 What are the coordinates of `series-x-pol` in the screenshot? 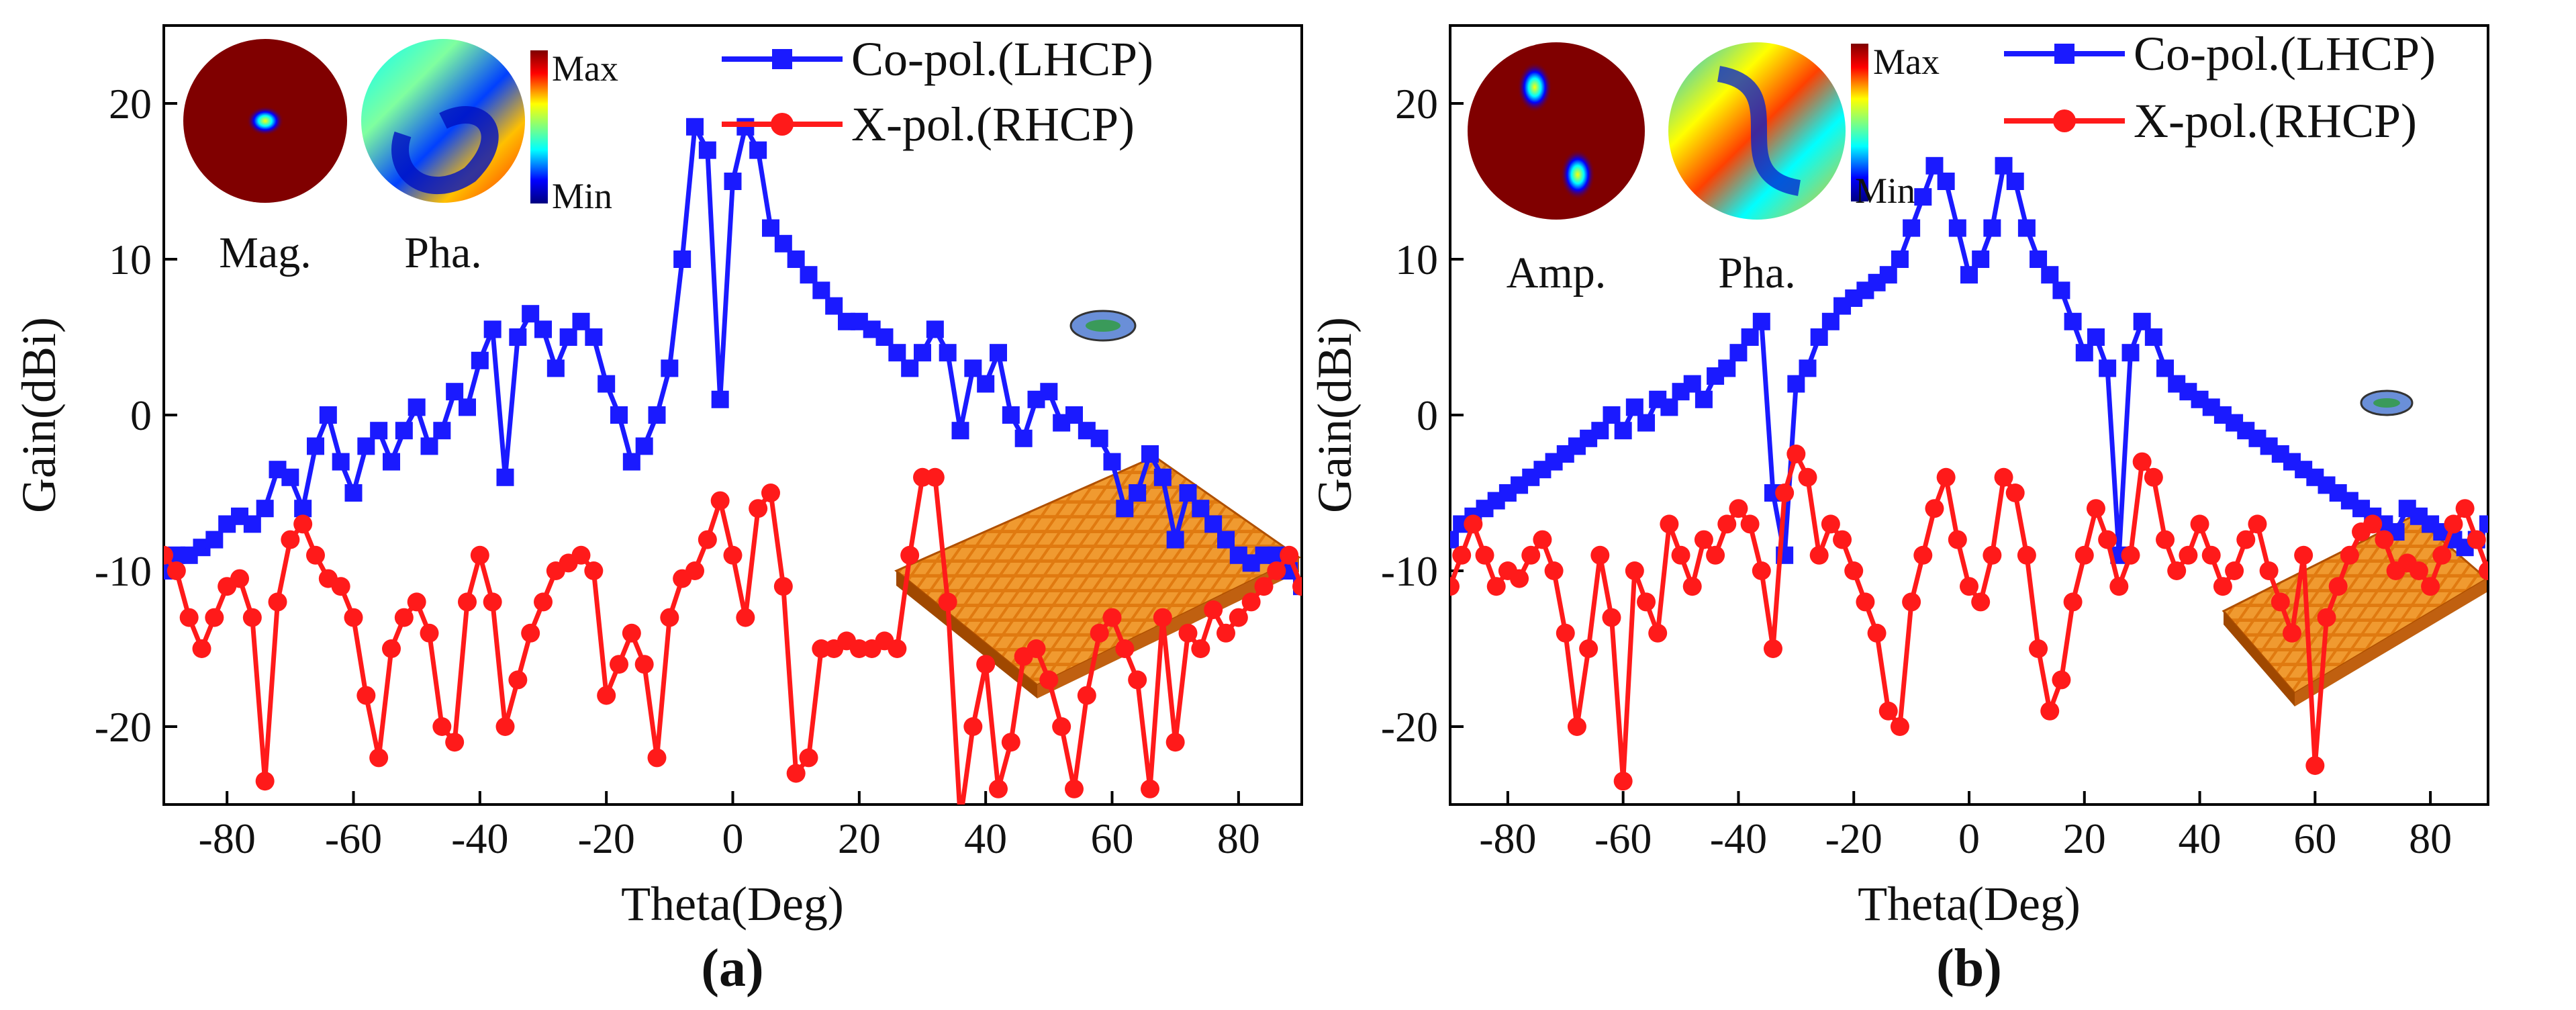 It's located at (733, 636).